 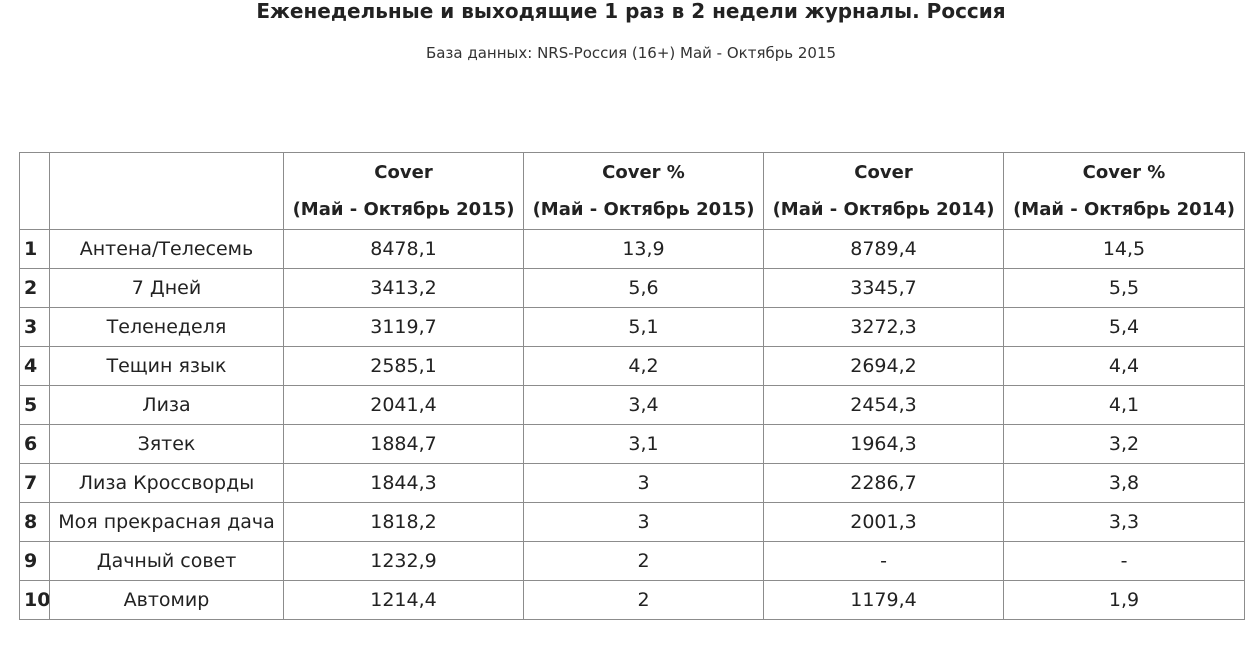 What do you see at coordinates (403, 249) in the screenshot?
I see `cover-2015-cell: 8478,1` at bounding box center [403, 249].